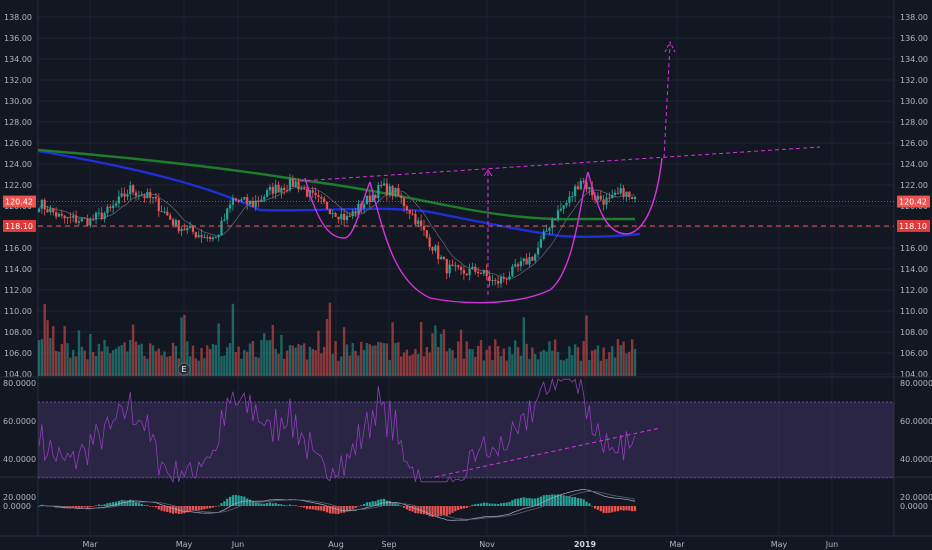 The height and width of the screenshot is (550, 932). I want to click on neckline-dashed, so click(560, 164).